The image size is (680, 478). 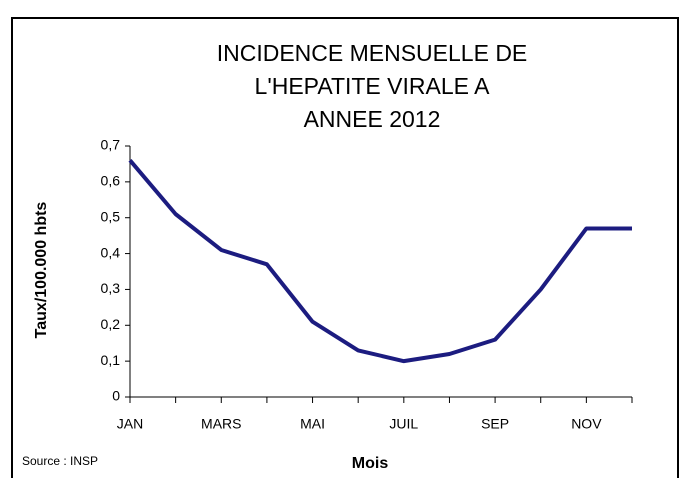 I want to click on y-axis-title: Taux/100.000 hbts, so click(x=41, y=270).